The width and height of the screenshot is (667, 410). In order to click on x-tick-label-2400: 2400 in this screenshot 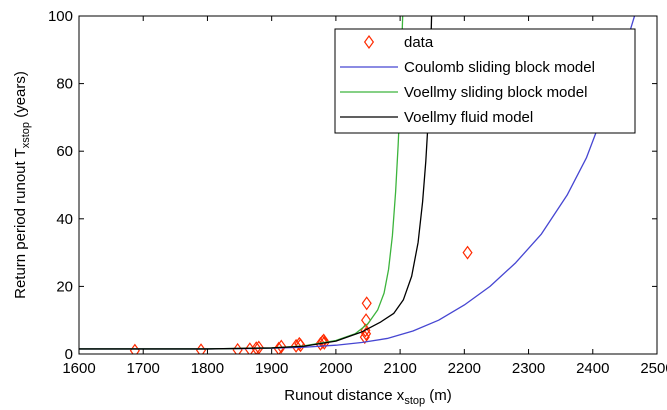, I will do `click(592, 368)`.